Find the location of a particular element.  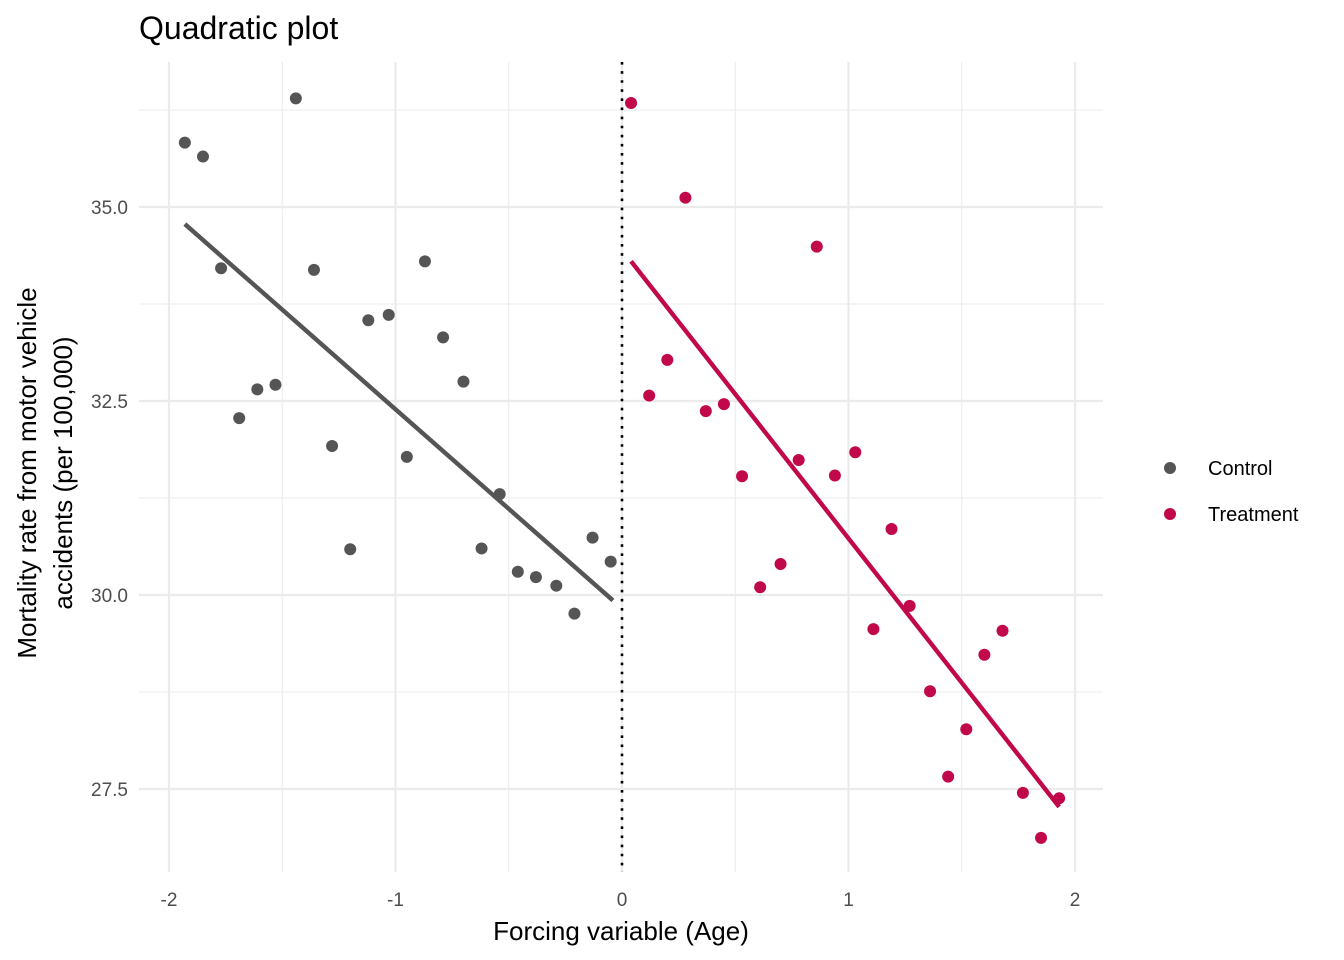

x-tick-labels: -2 -1 0 1 2 is located at coordinates (621, 900).